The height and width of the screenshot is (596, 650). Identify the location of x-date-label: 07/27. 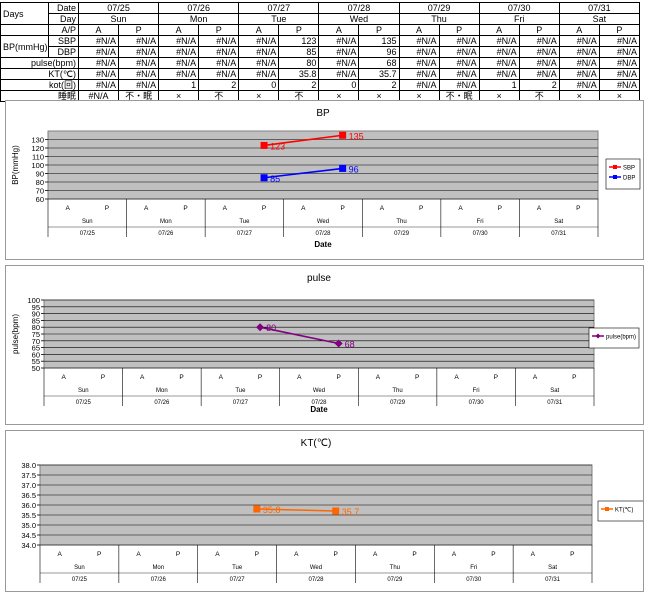
(241, 403).